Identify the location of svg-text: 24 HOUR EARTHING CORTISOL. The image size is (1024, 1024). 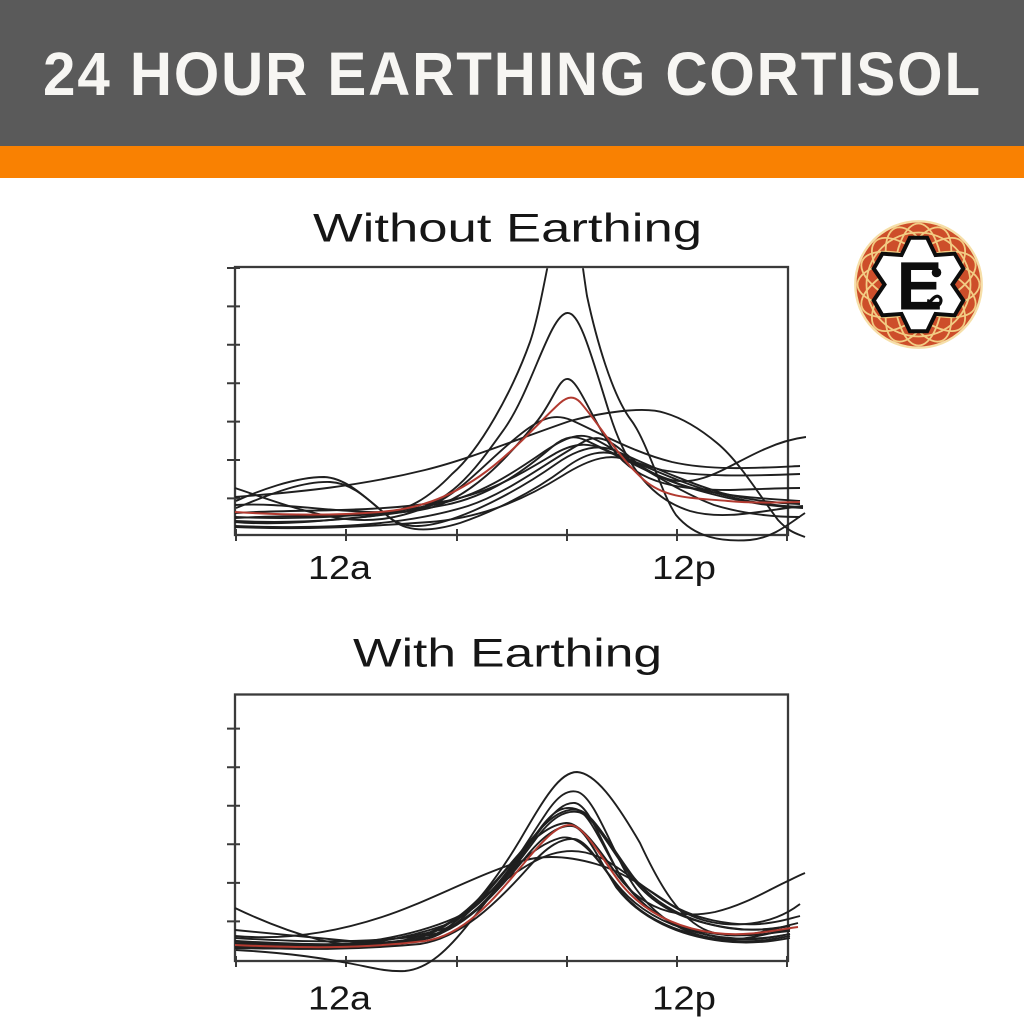
(512, 74).